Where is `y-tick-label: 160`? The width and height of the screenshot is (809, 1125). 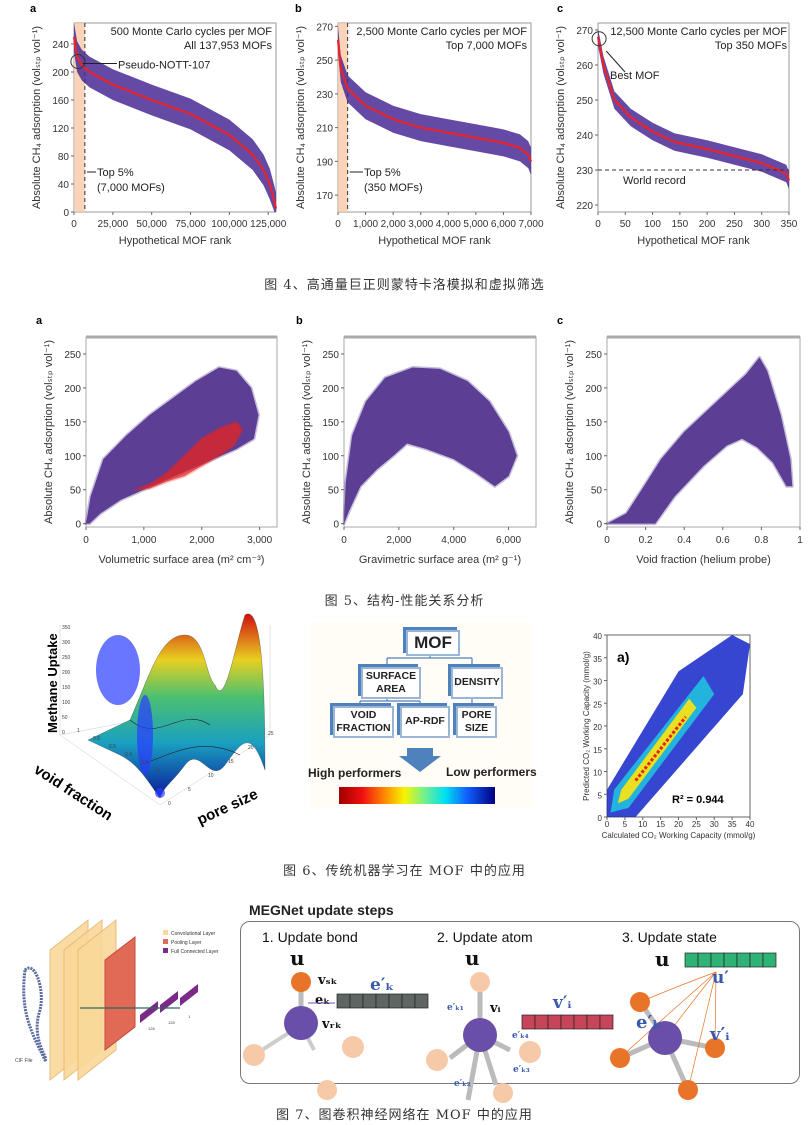
y-tick-label: 160 is located at coordinates (60, 101).